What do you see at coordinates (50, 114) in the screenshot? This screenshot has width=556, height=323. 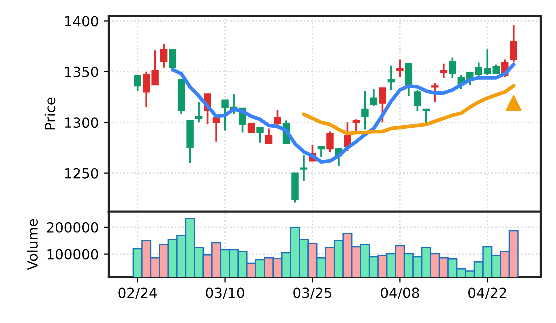 I see `y-axis-title: Price` at bounding box center [50, 114].